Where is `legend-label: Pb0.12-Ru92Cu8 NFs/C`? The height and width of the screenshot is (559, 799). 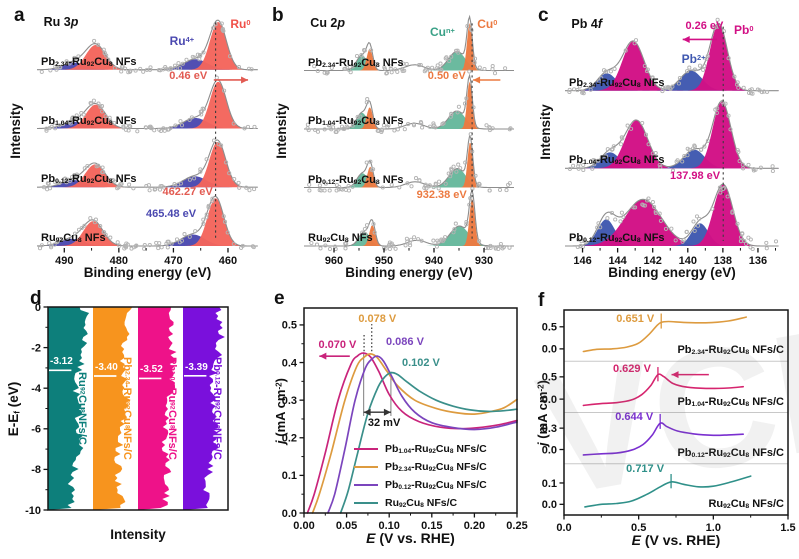 legend-label: Pb0.12-Ru92Cu8 NFs/C is located at coordinates (436, 485).